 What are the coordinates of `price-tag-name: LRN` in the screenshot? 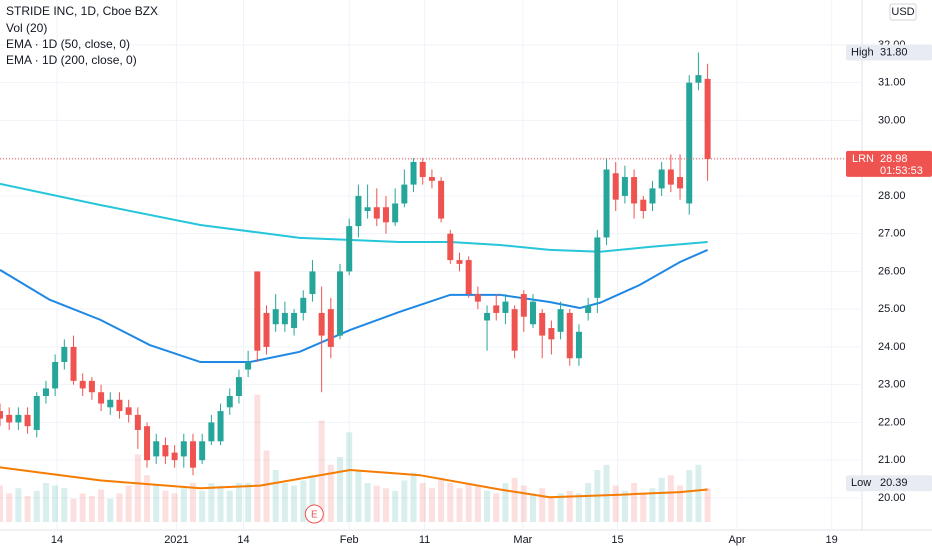 It's located at (863, 159).